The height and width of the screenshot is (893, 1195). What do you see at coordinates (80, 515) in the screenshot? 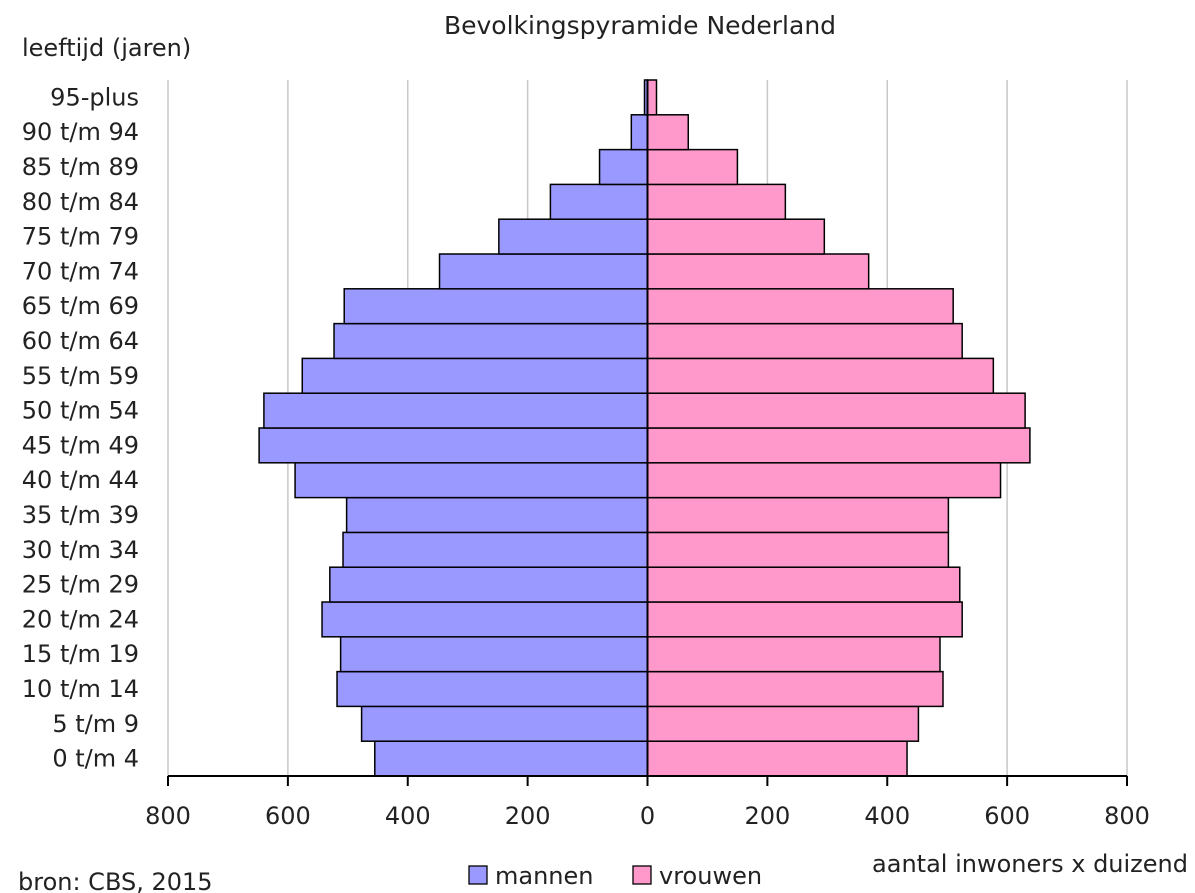
I see `y-tick-label: 35 t/m 39` at bounding box center [80, 515].